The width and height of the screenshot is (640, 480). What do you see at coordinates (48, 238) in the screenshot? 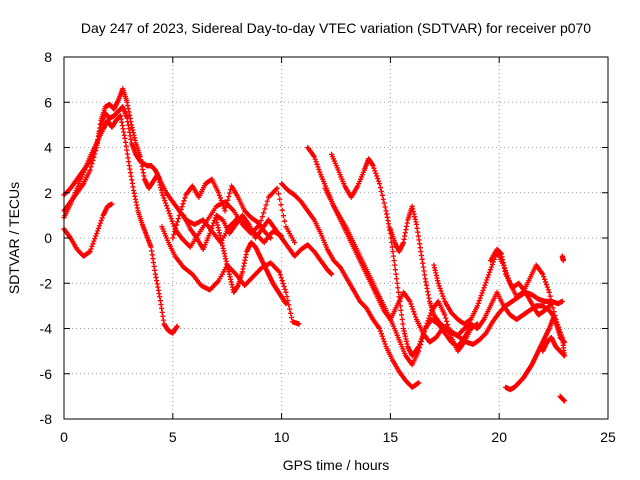
I see `y-tick-label: 0` at bounding box center [48, 238].